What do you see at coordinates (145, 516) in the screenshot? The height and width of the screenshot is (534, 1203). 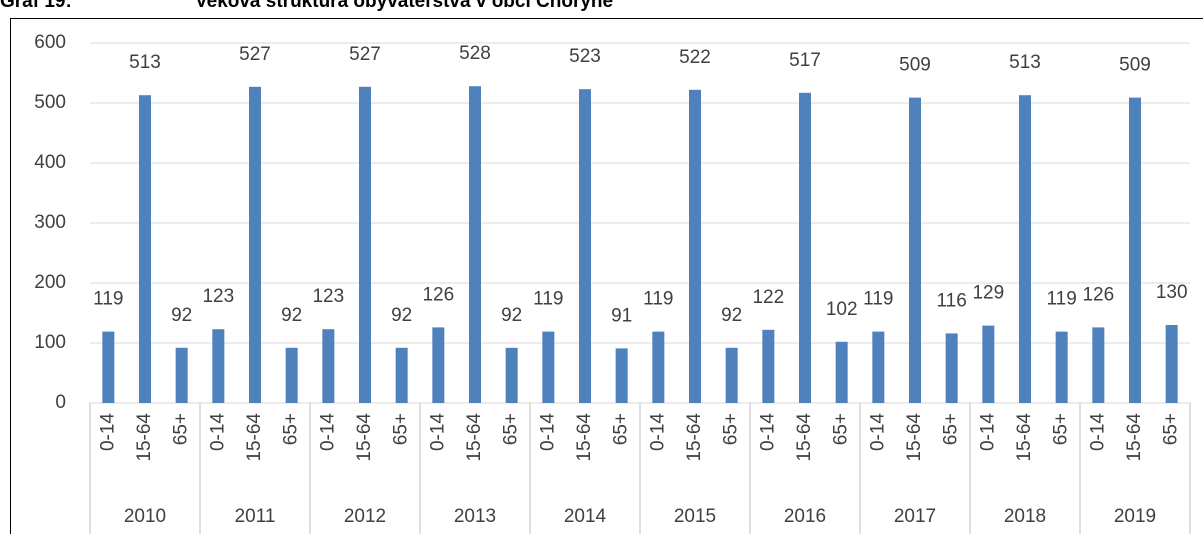 I see `group-label: 2010` at bounding box center [145, 516].